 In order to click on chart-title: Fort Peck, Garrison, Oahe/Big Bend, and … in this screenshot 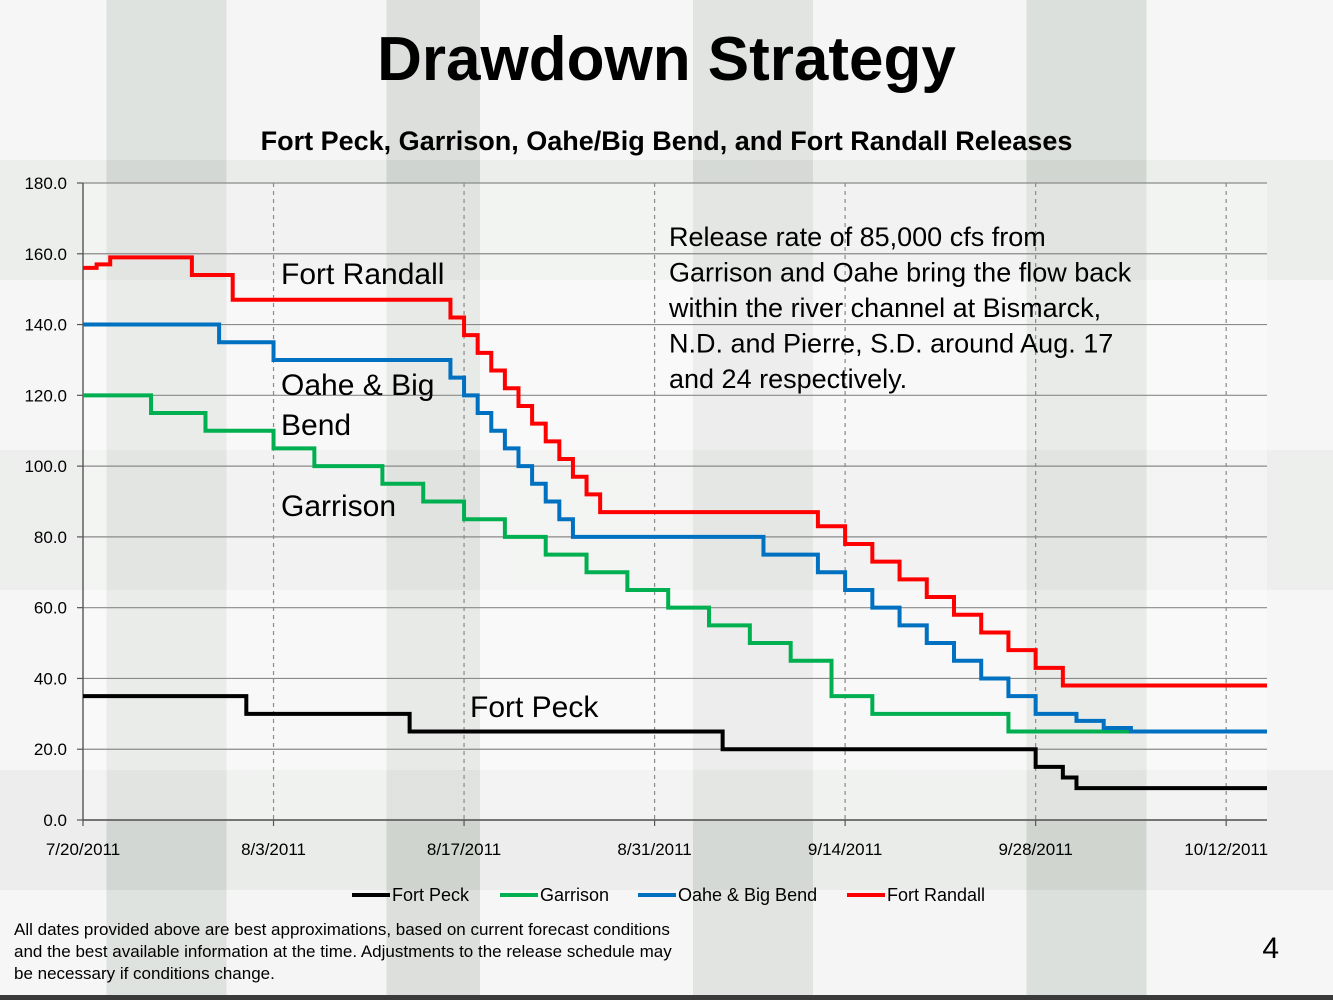, I will do `click(666, 141)`.